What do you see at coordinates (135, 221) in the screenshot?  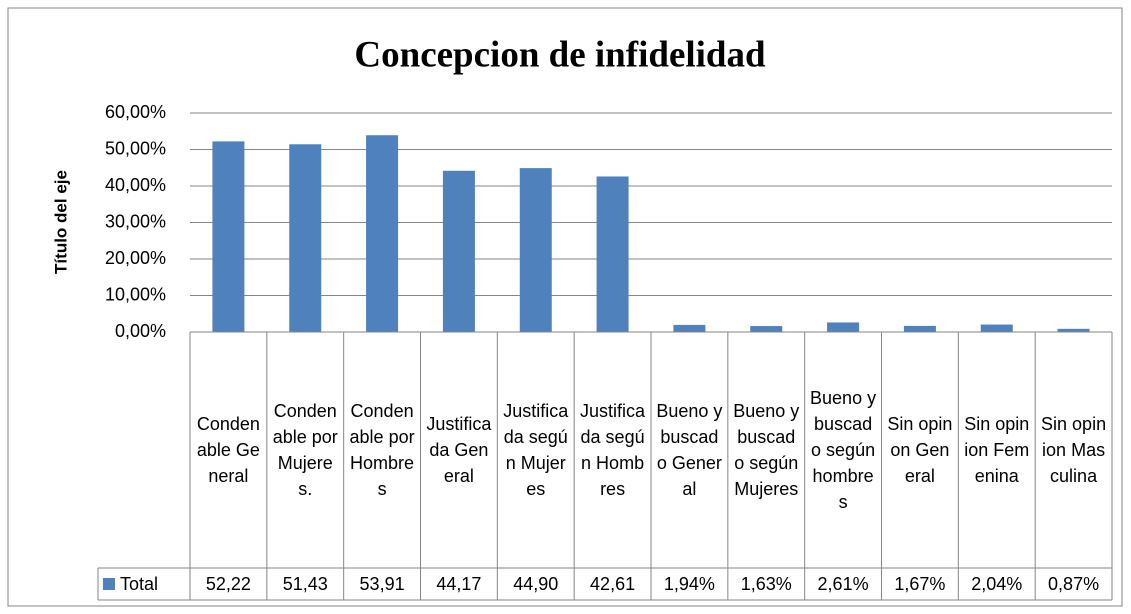 I see `y-tick-label: 30,00%` at bounding box center [135, 221].